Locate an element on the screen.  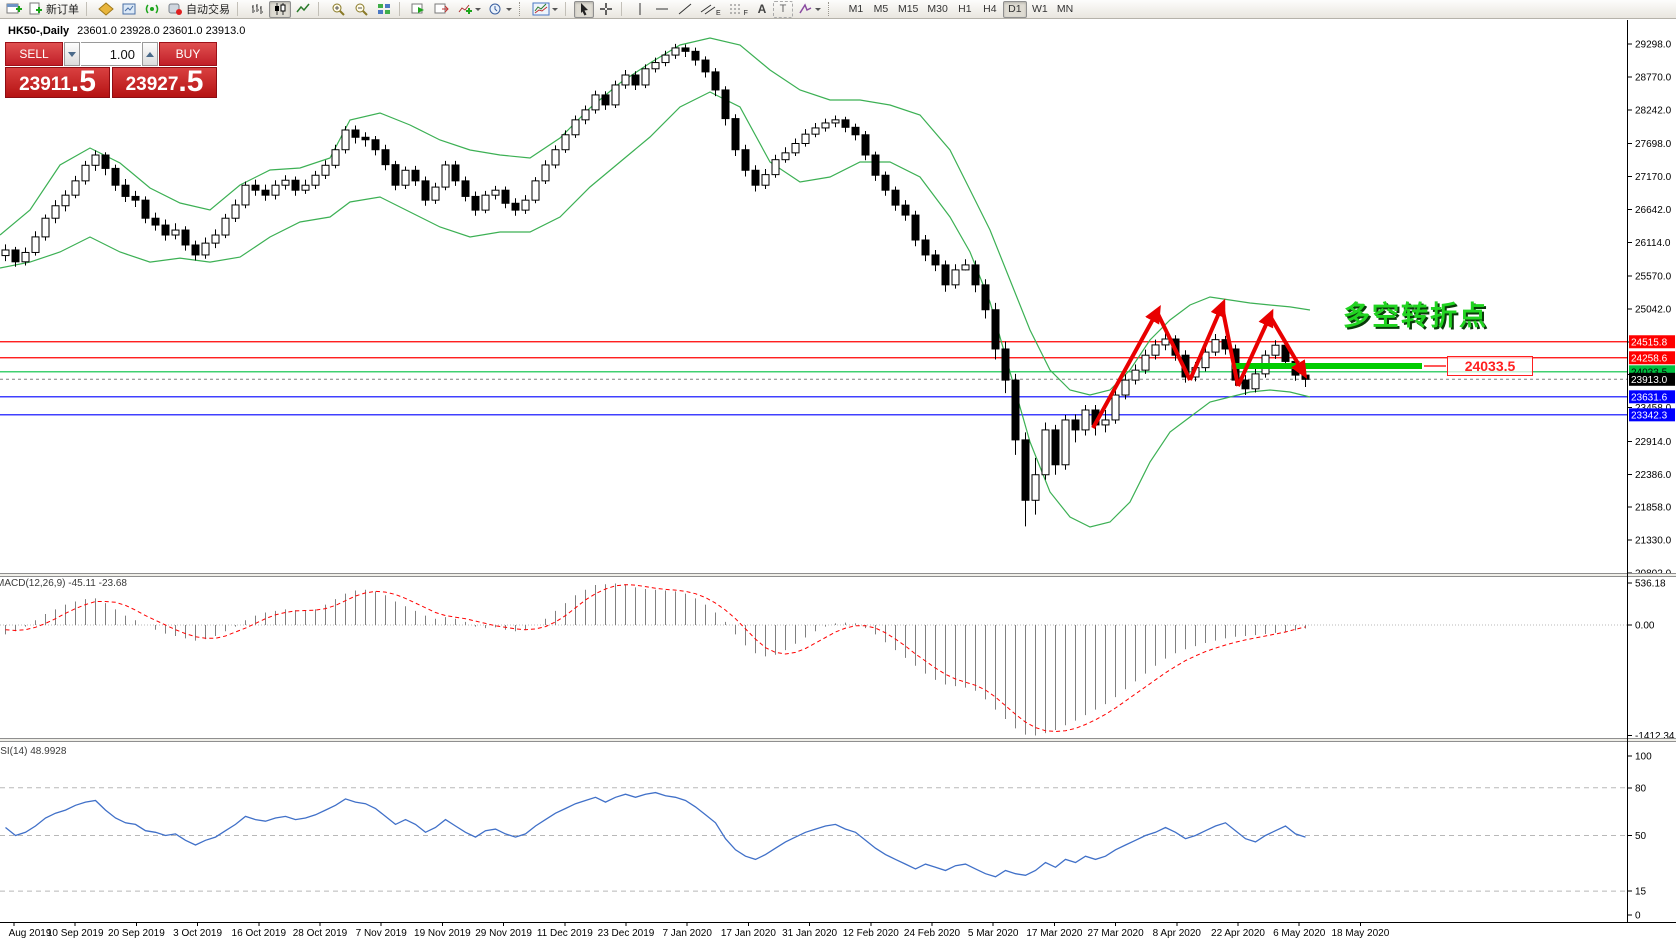
svg-text: 29 Nov 2019 is located at coordinates (503, 933).